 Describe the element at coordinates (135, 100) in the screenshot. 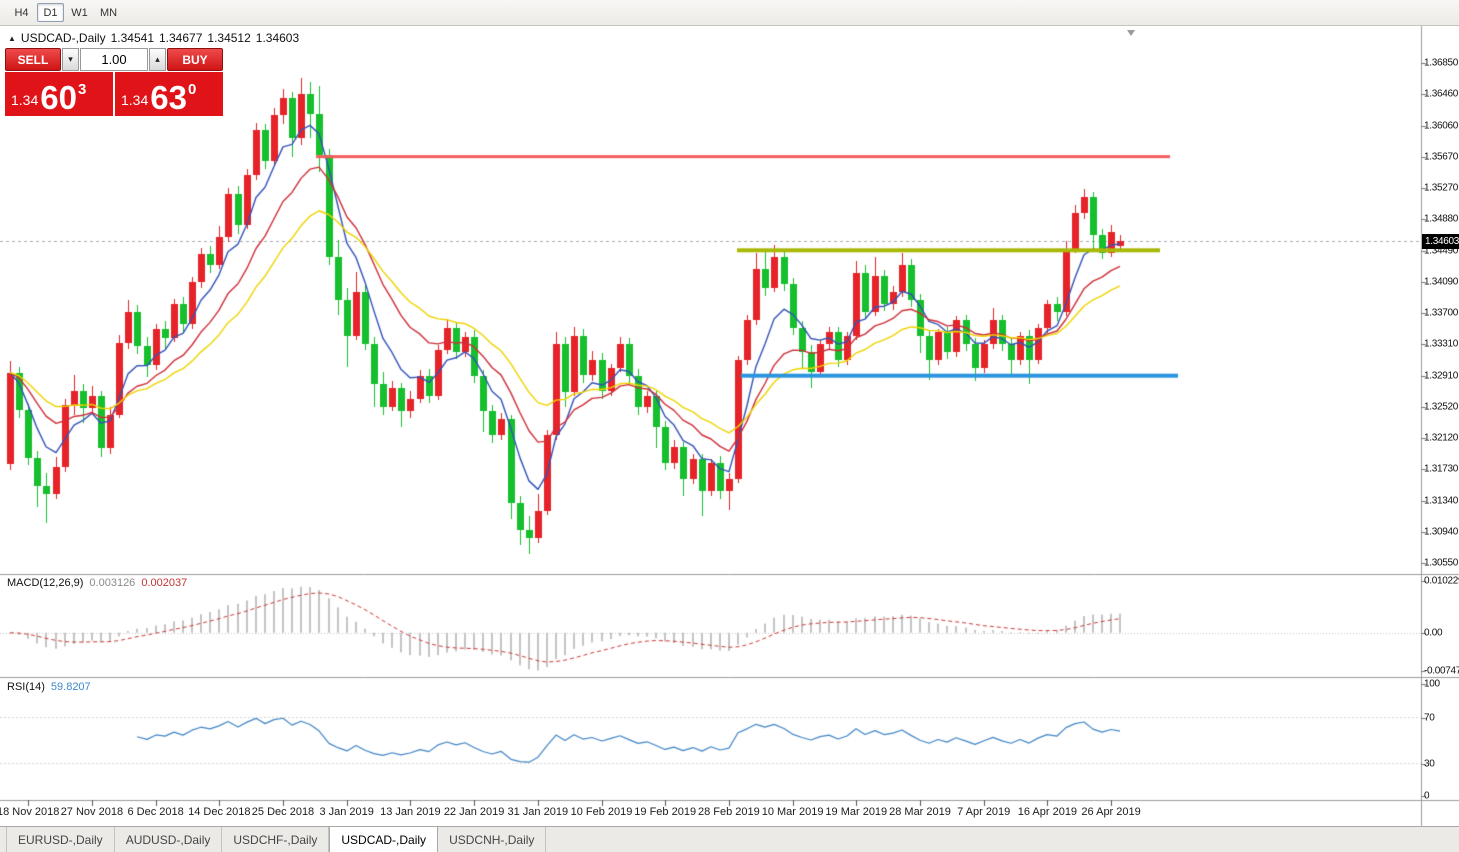

I see `buy-price-prefix: 1.34` at that location.